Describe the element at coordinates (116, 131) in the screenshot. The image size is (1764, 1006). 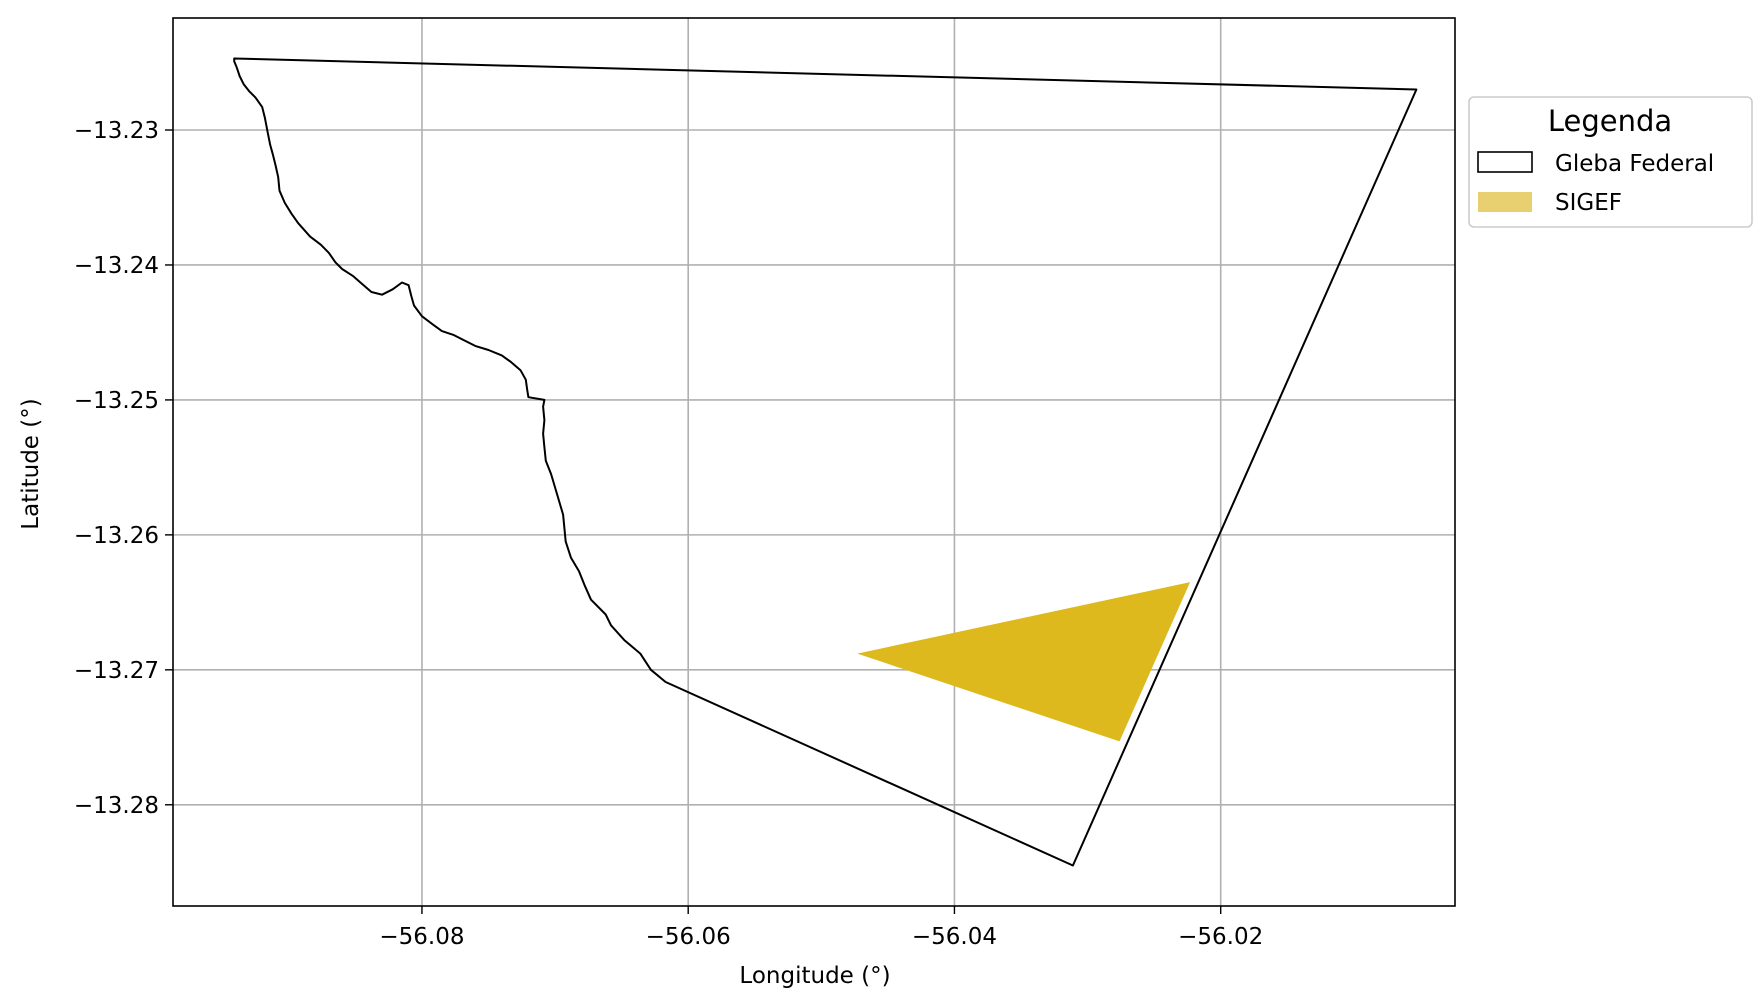
I see `y-tick-label: −13.23` at that location.